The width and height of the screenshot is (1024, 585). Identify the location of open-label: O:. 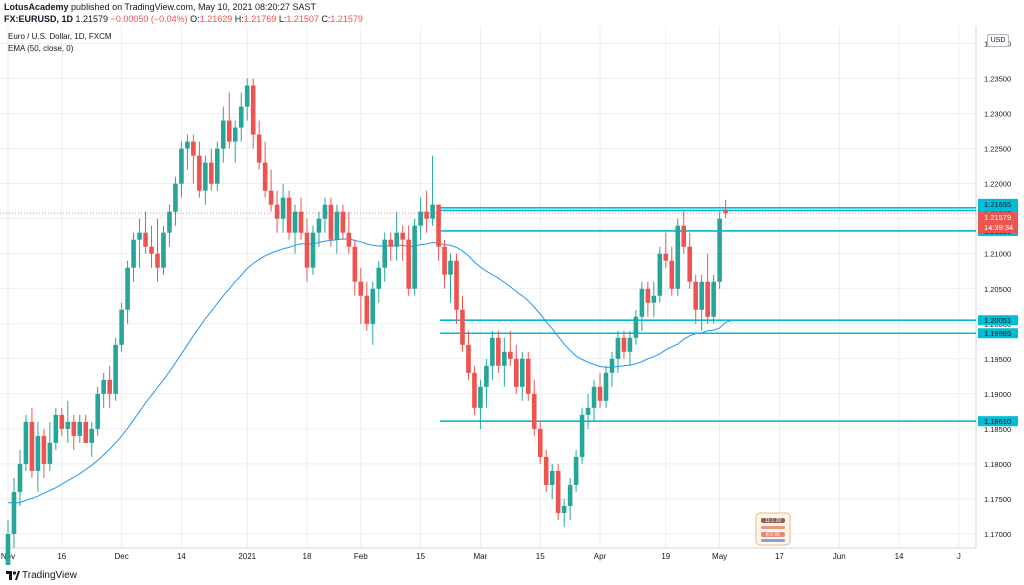
(195, 19).